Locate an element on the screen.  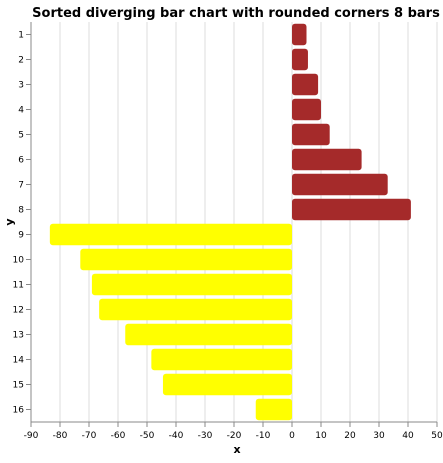
x-tick-label: -80 is located at coordinates (60, 436).